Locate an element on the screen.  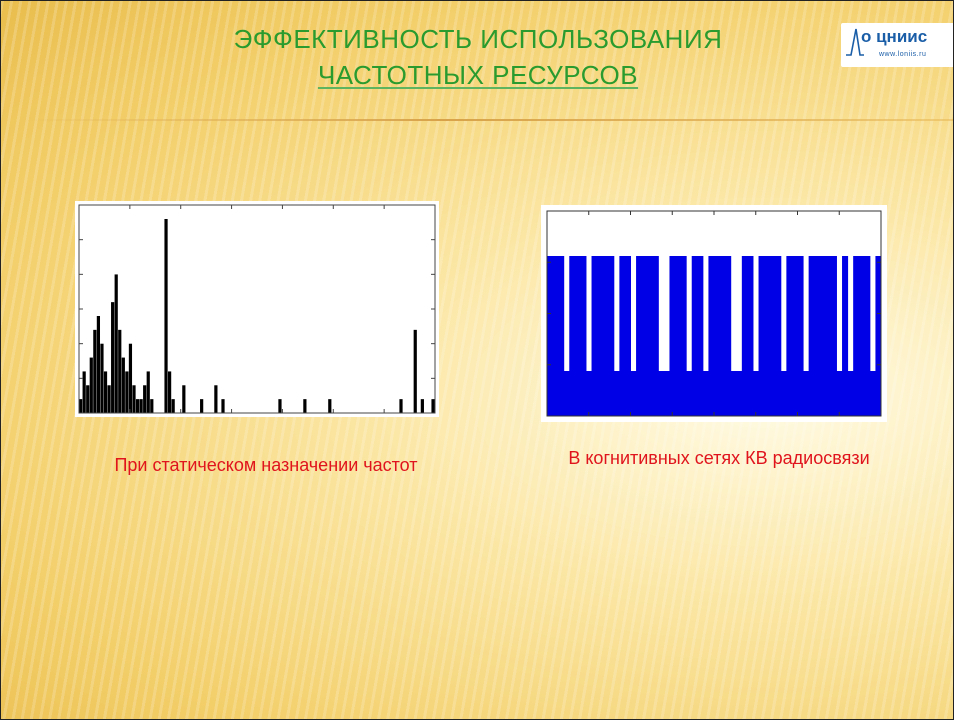
logo: о цниис www.loniis.ru is located at coordinates (897, 45).